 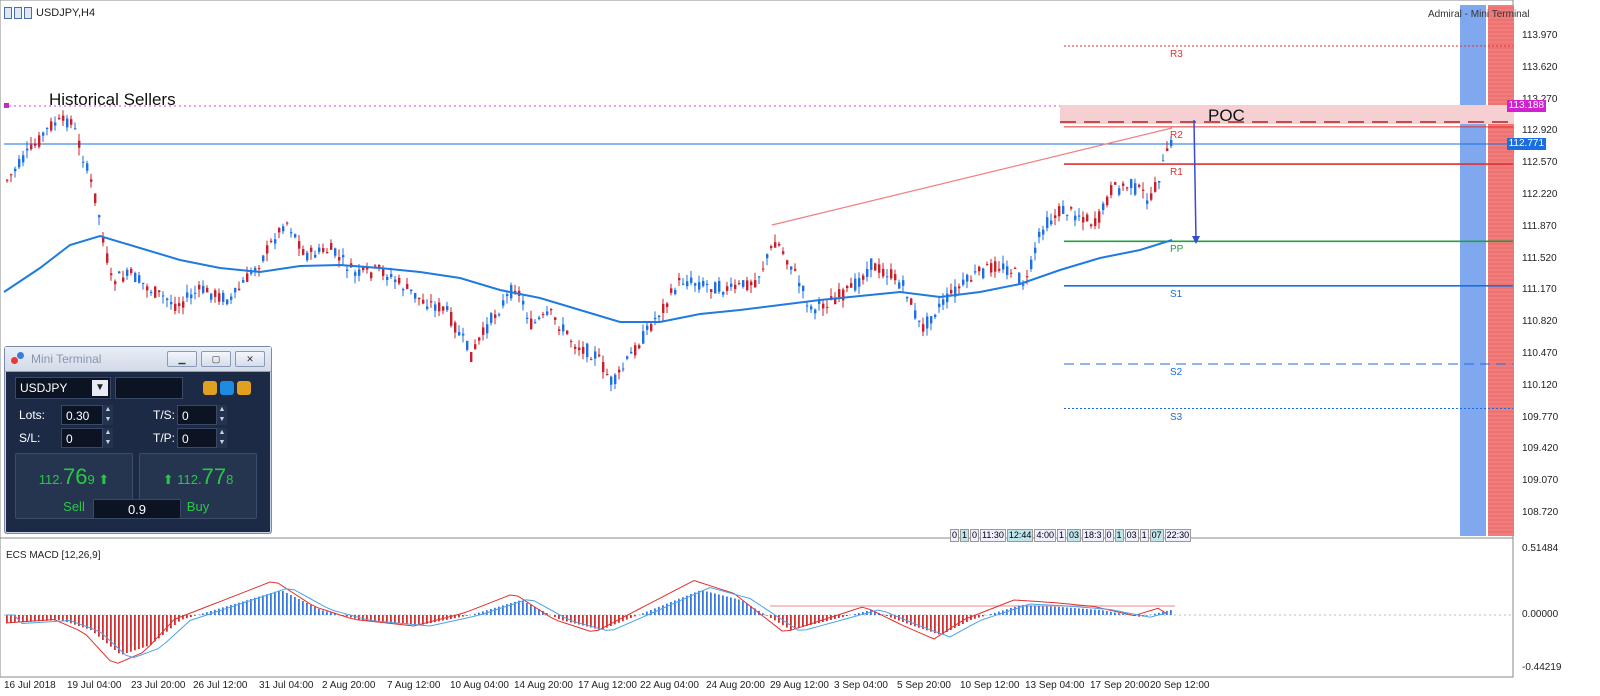 I want to click on tp-input: 0, so click(x=197, y=438).